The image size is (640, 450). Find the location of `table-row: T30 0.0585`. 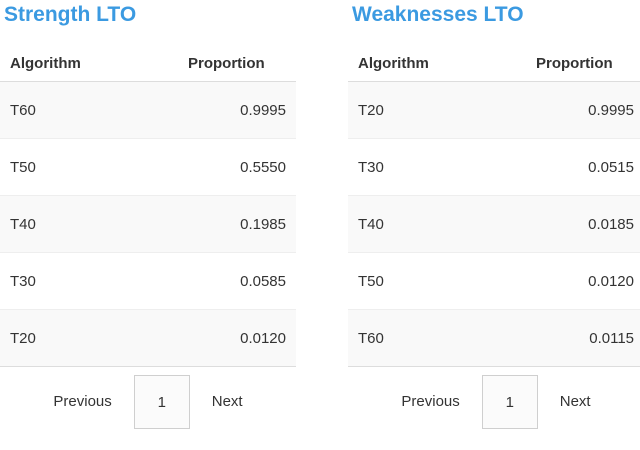

table-row: T30 0.0585 is located at coordinates (148, 281).